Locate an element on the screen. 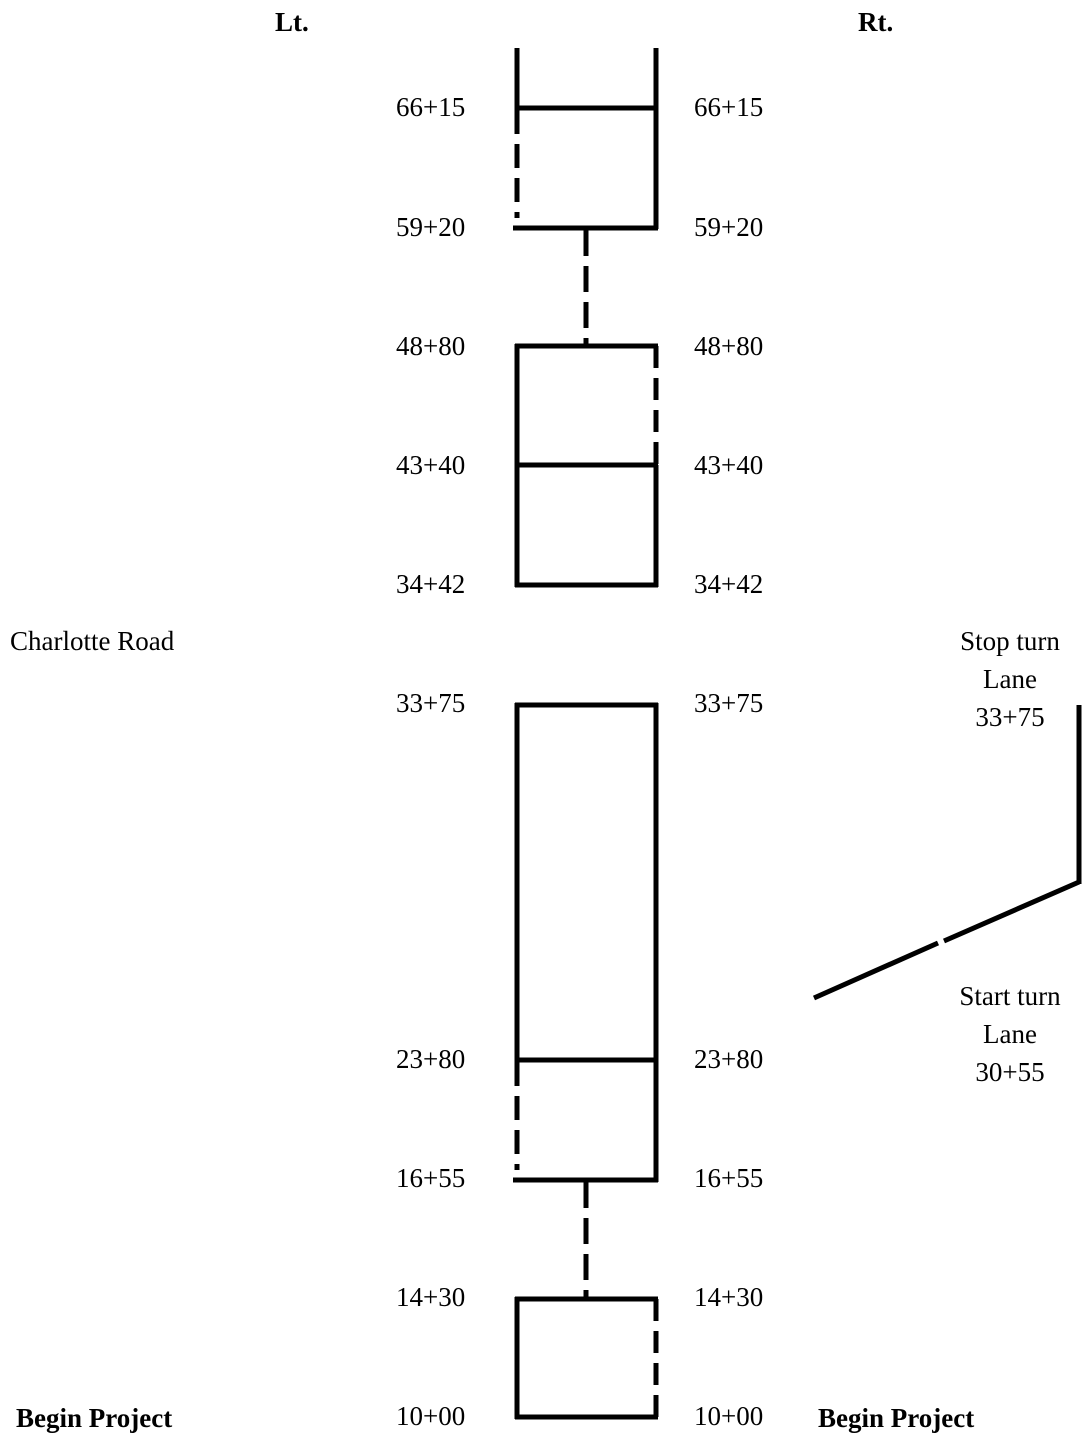  station-label-left: 48+80 is located at coordinates (431, 346).